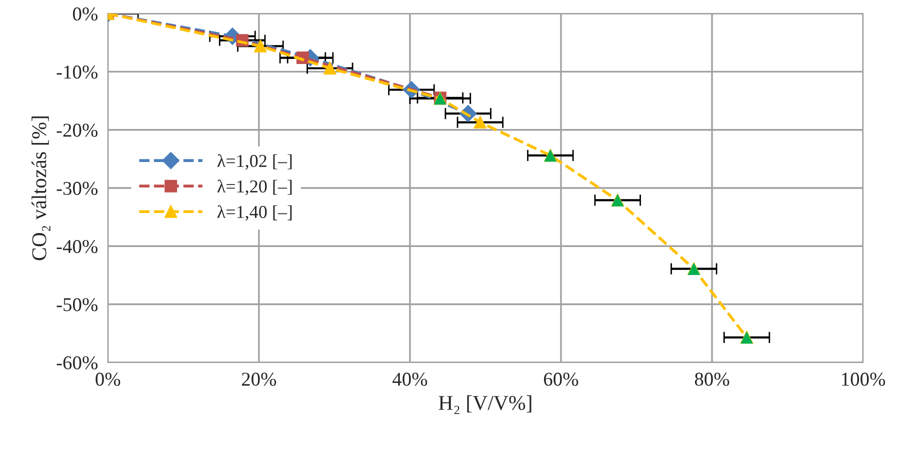  Describe the element at coordinates (77, 72) in the screenshot. I see `y-tick-label: -10%` at that location.